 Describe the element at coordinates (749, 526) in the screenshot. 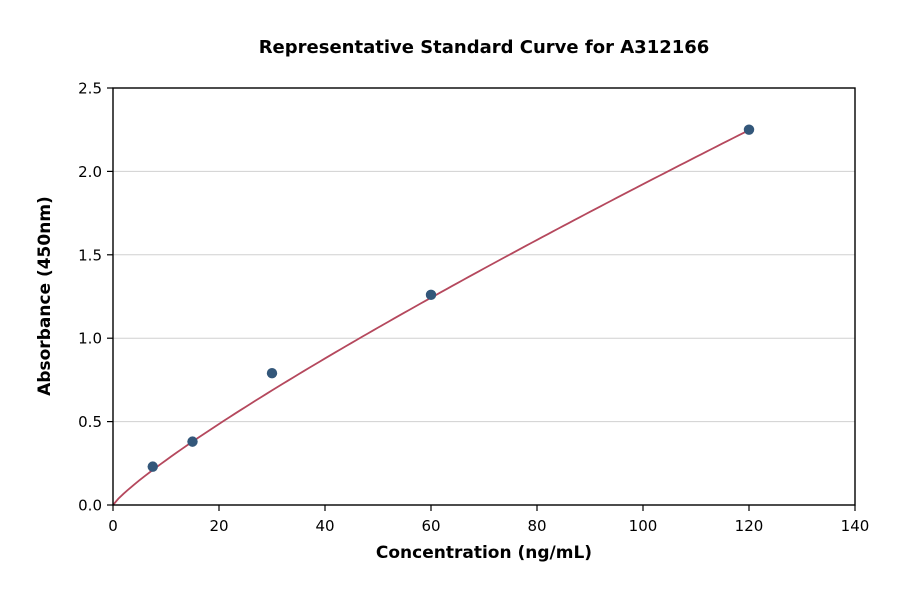

I see `x-tick-label: 120` at that location.